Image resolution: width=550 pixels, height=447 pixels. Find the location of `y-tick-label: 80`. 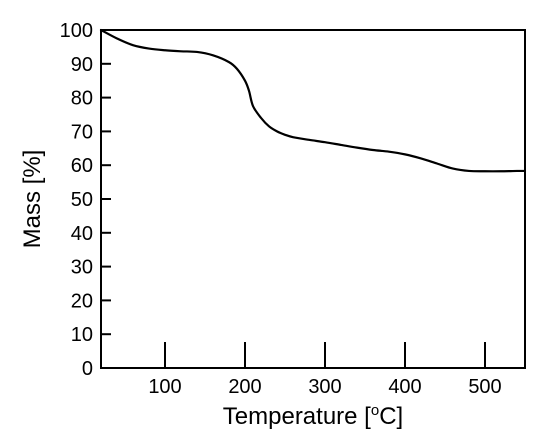

y-tick-label: 80 is located at coordinates (82, 99).